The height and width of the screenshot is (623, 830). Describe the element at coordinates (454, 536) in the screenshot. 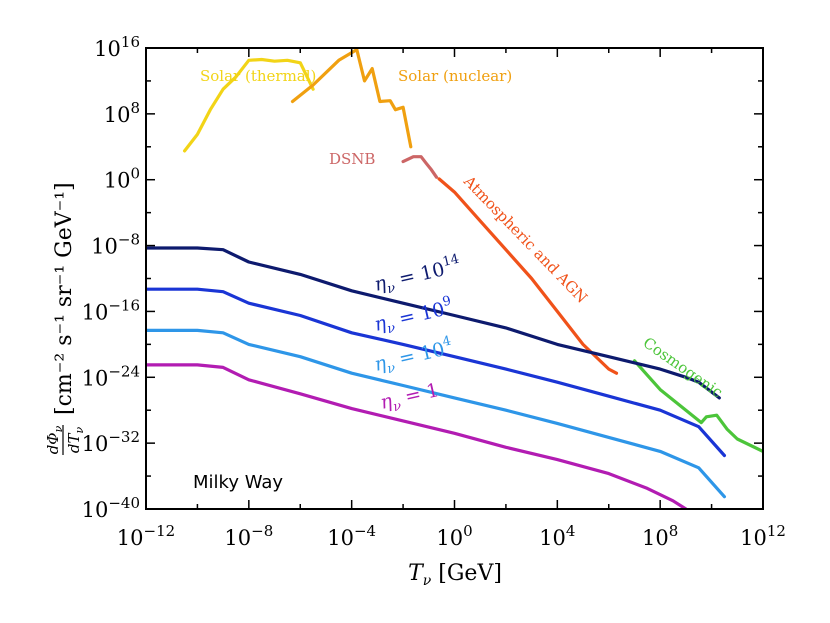

I see `x-tick-label: 10⁰` at that location.